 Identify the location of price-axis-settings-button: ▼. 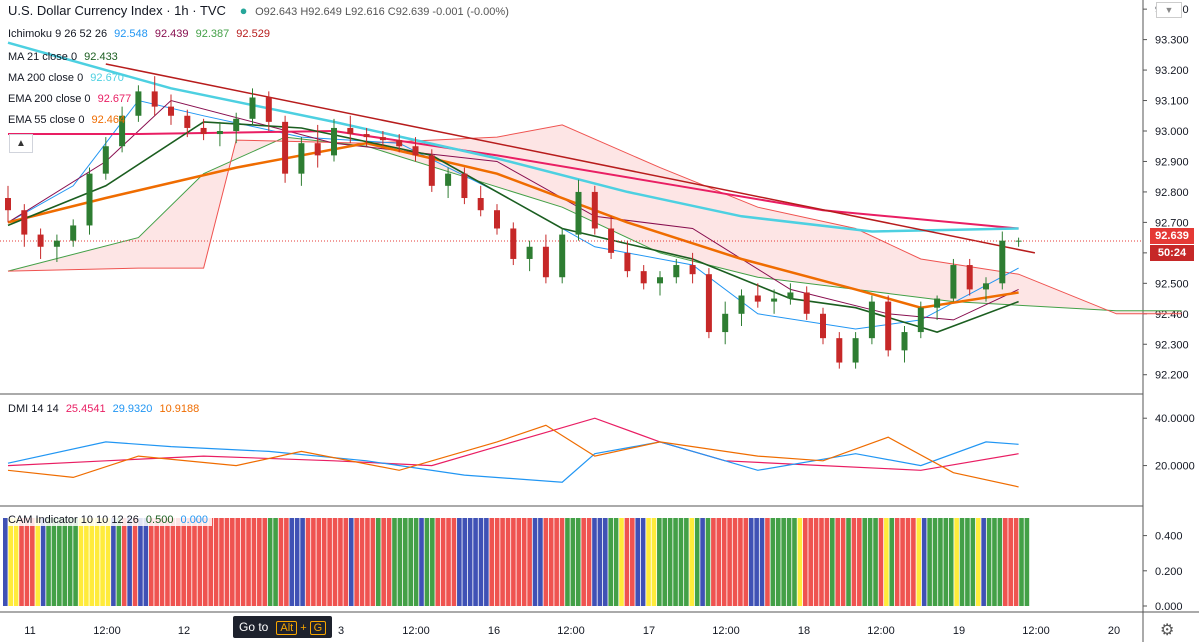
(1169, 10).